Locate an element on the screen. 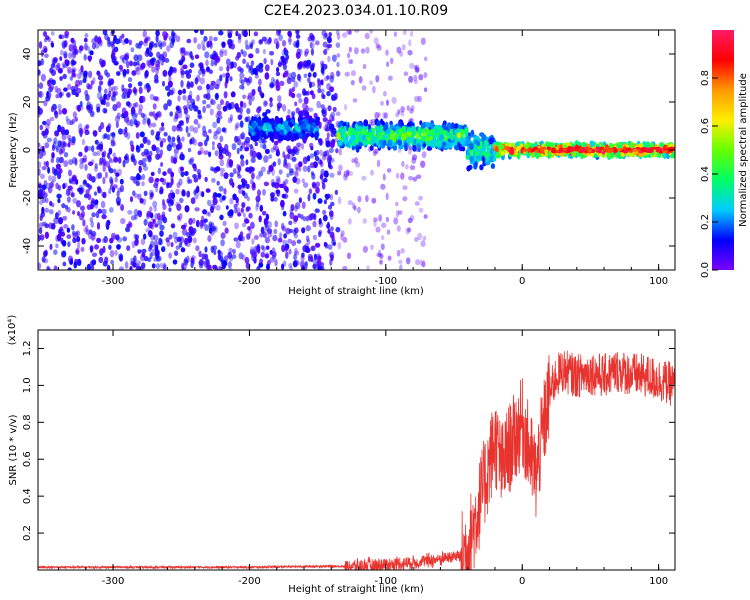 The width and height of the screenshot is (750, 600). y-tick-label: 1.0 is located at coordinates (27, 385).